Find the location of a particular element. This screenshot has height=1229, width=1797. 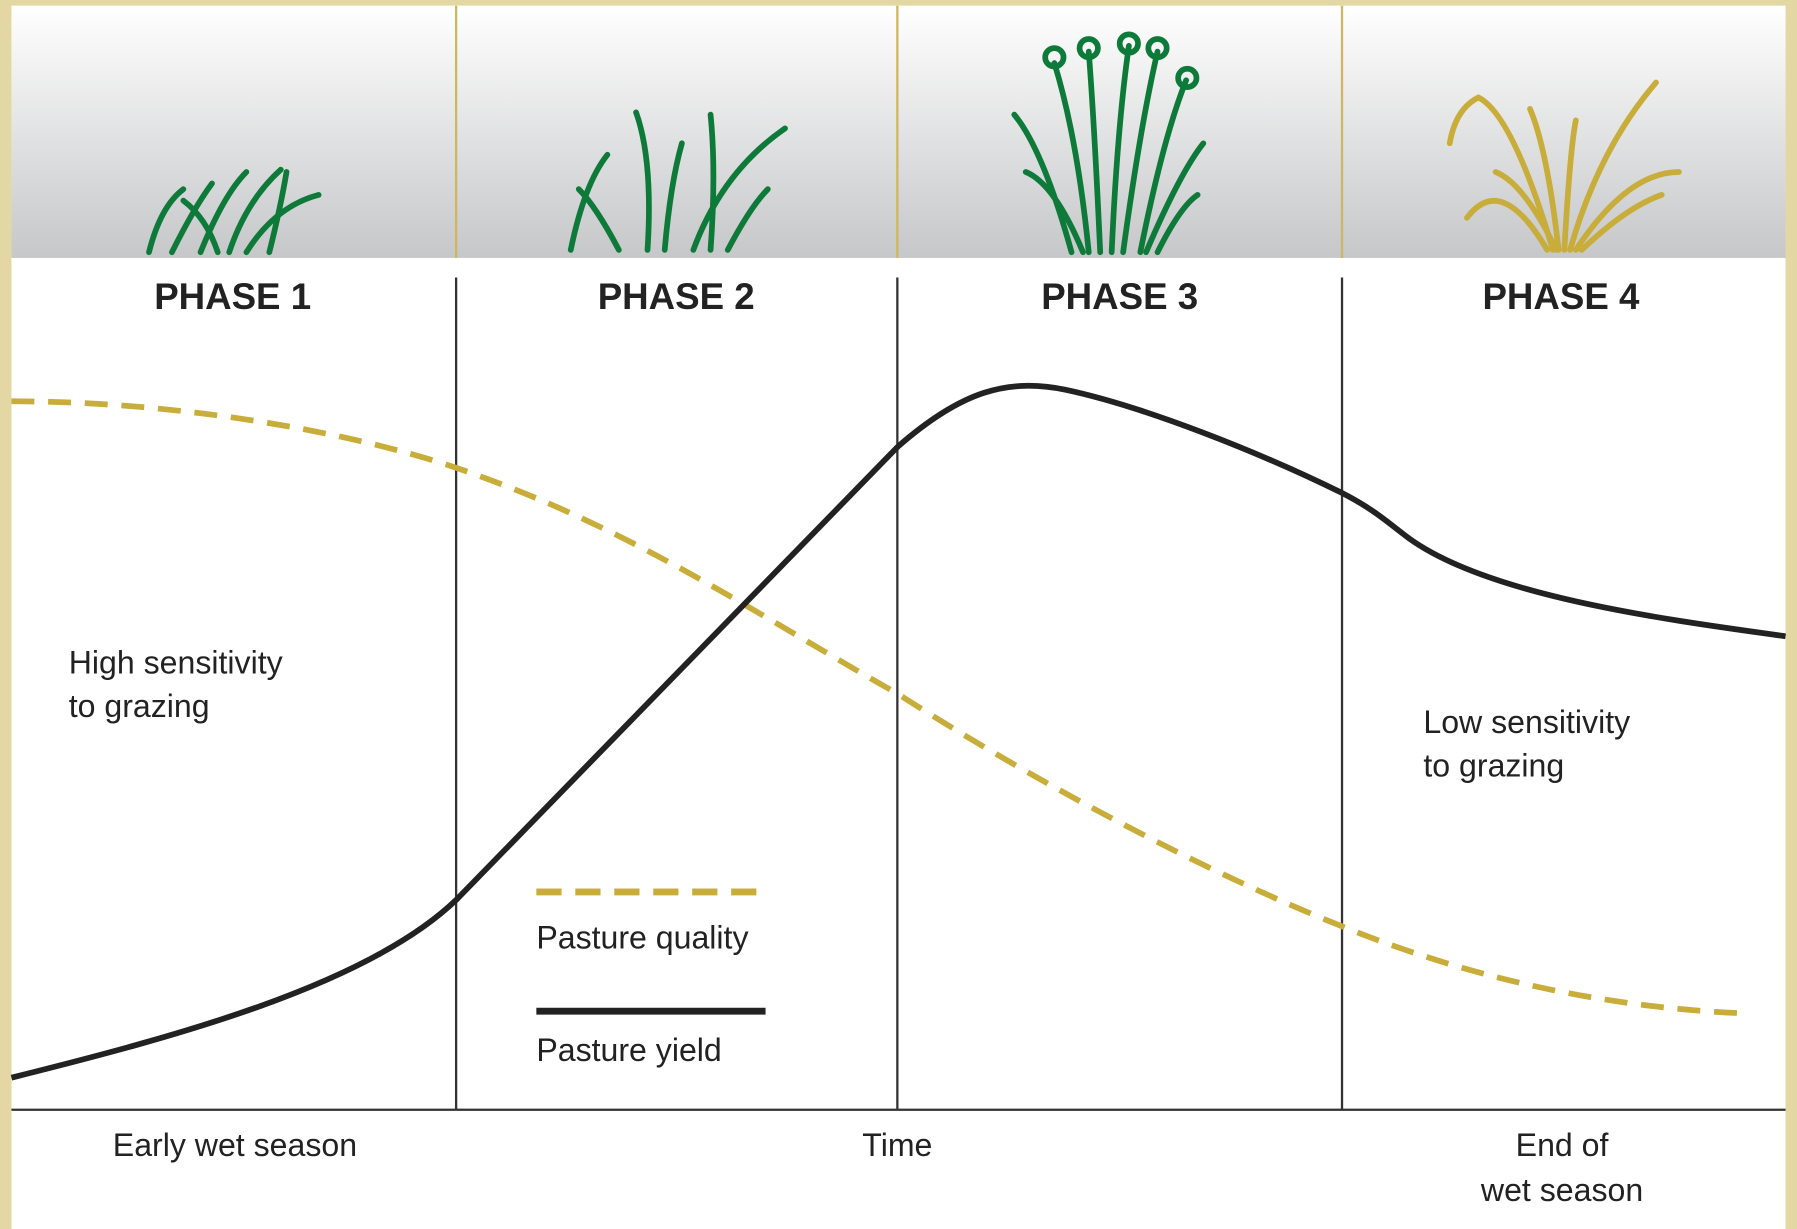

legend-label: Pasture yield is located at coordinates (628, 1050).